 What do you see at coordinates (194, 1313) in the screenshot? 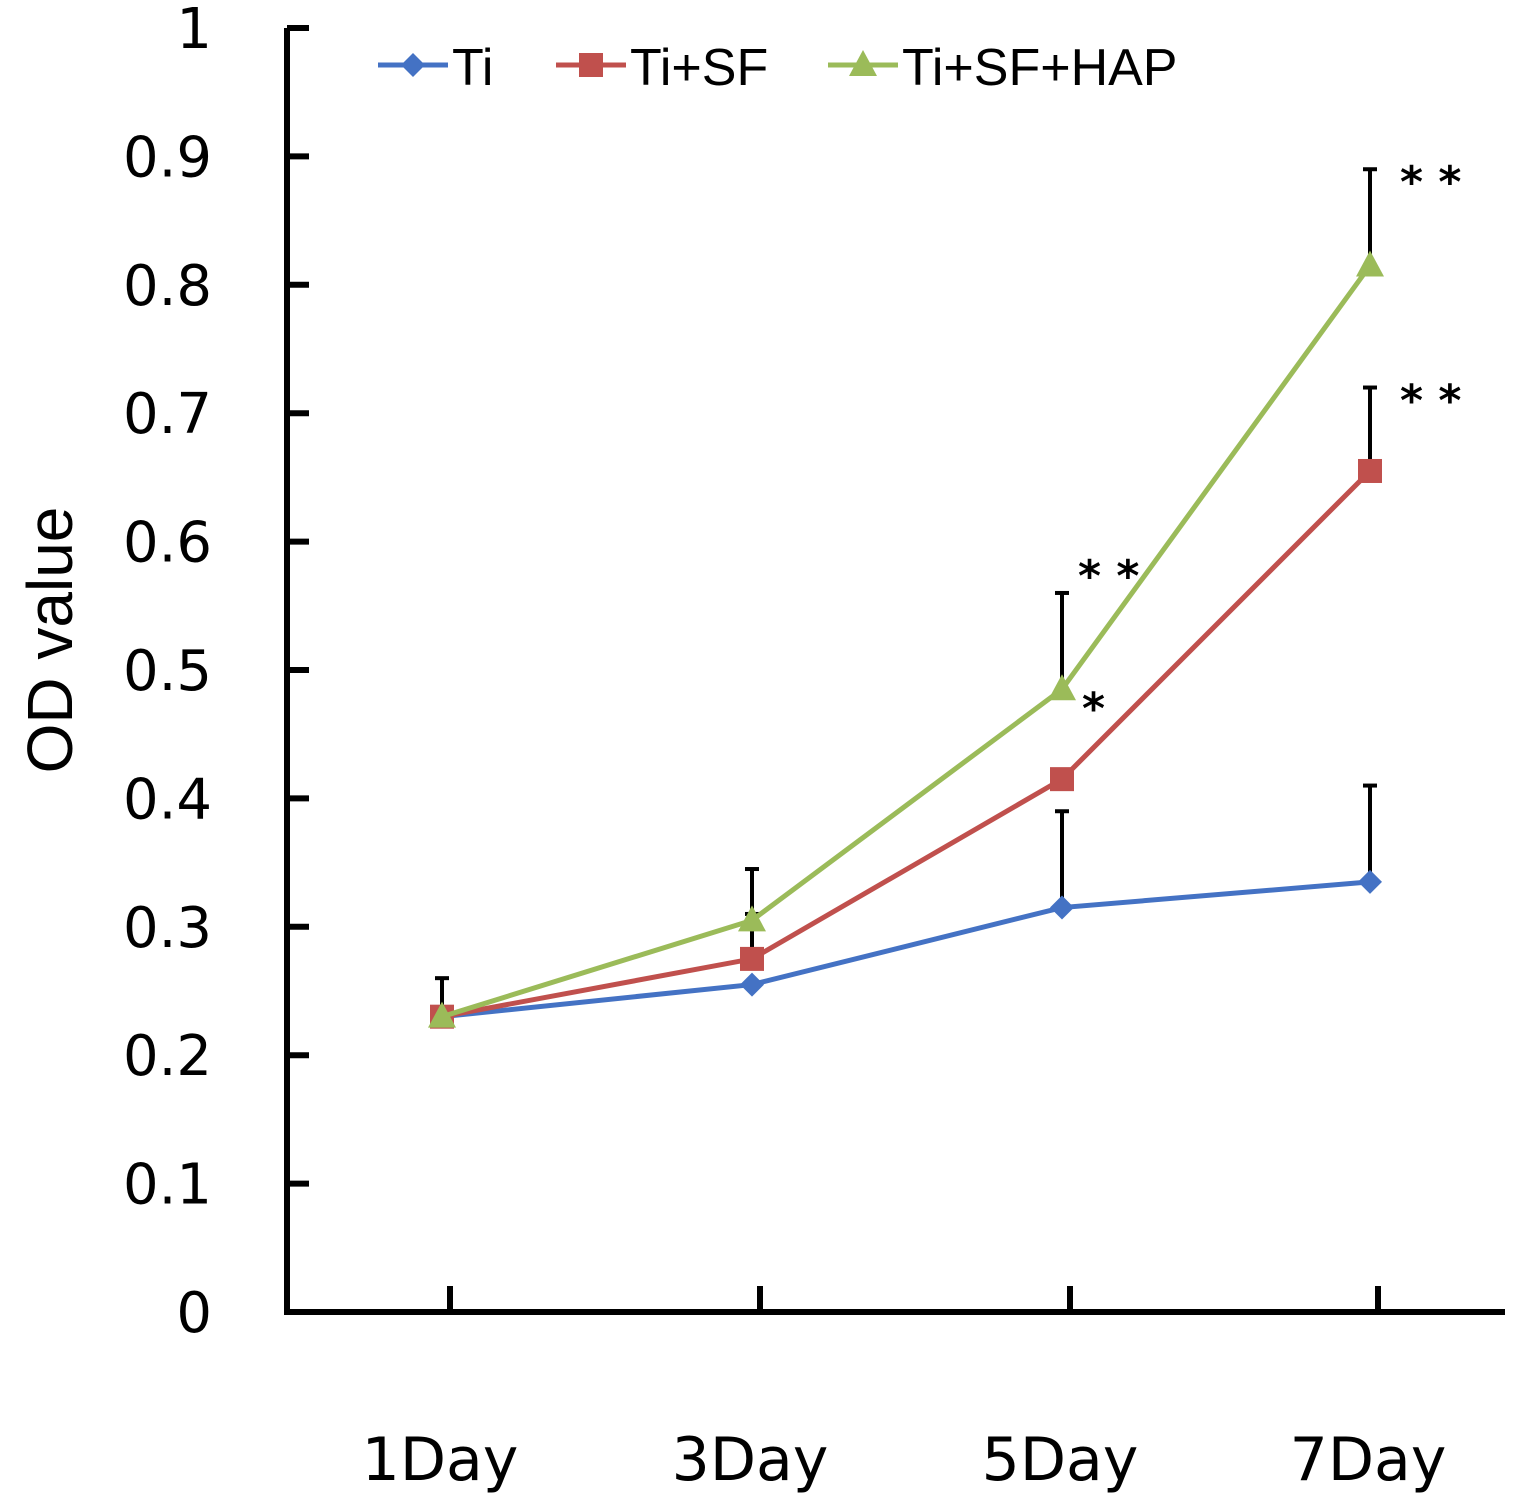
I see `y-tick-label: 0` at bounding box center [194, 1313].